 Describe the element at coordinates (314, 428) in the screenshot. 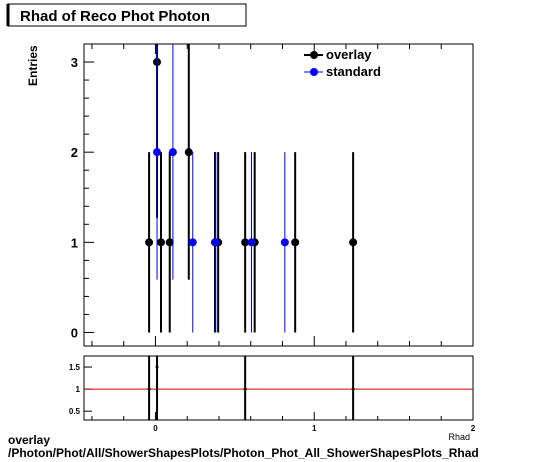

I see `ratio-x-tick-label: 1` at that location.